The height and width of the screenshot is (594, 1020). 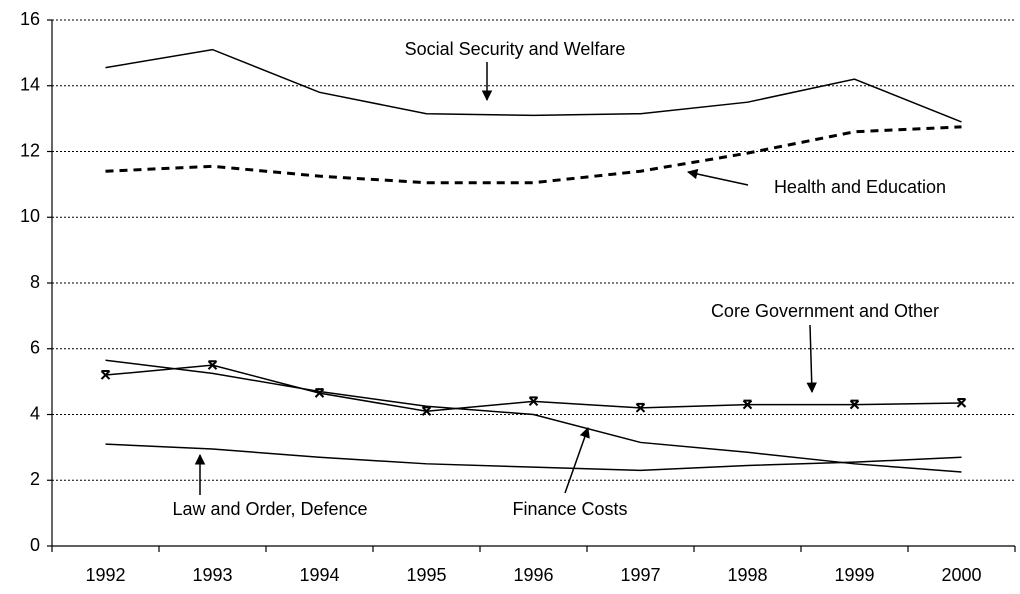 What do you see at coordinates (961, 575) in the screenshot?
I see `x-tick-label: 2000` at bounding box center [961, 575].